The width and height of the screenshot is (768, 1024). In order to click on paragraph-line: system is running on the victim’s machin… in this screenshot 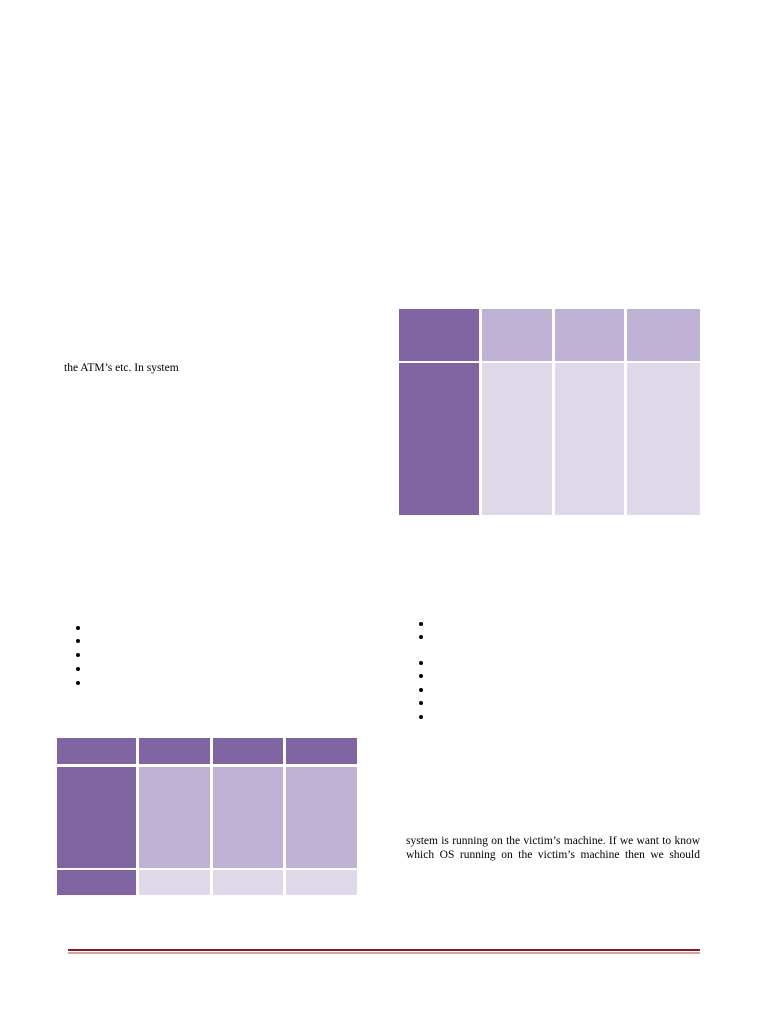, I will do `click(553, 841)`.